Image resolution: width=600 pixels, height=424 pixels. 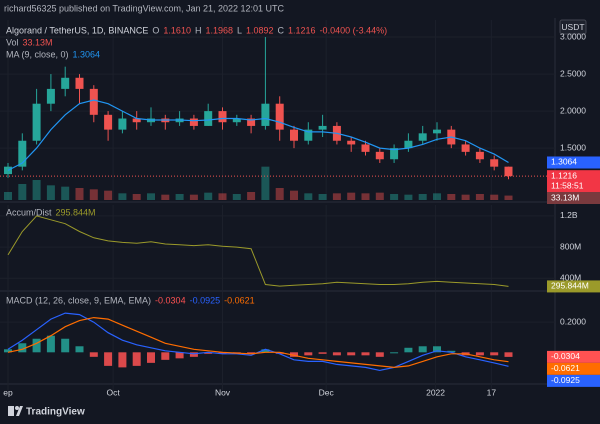 What do you see at coordinates (239, 300) in the screenshot?
I see `legend-text: -0.0621` at bounding box center [239, 300].